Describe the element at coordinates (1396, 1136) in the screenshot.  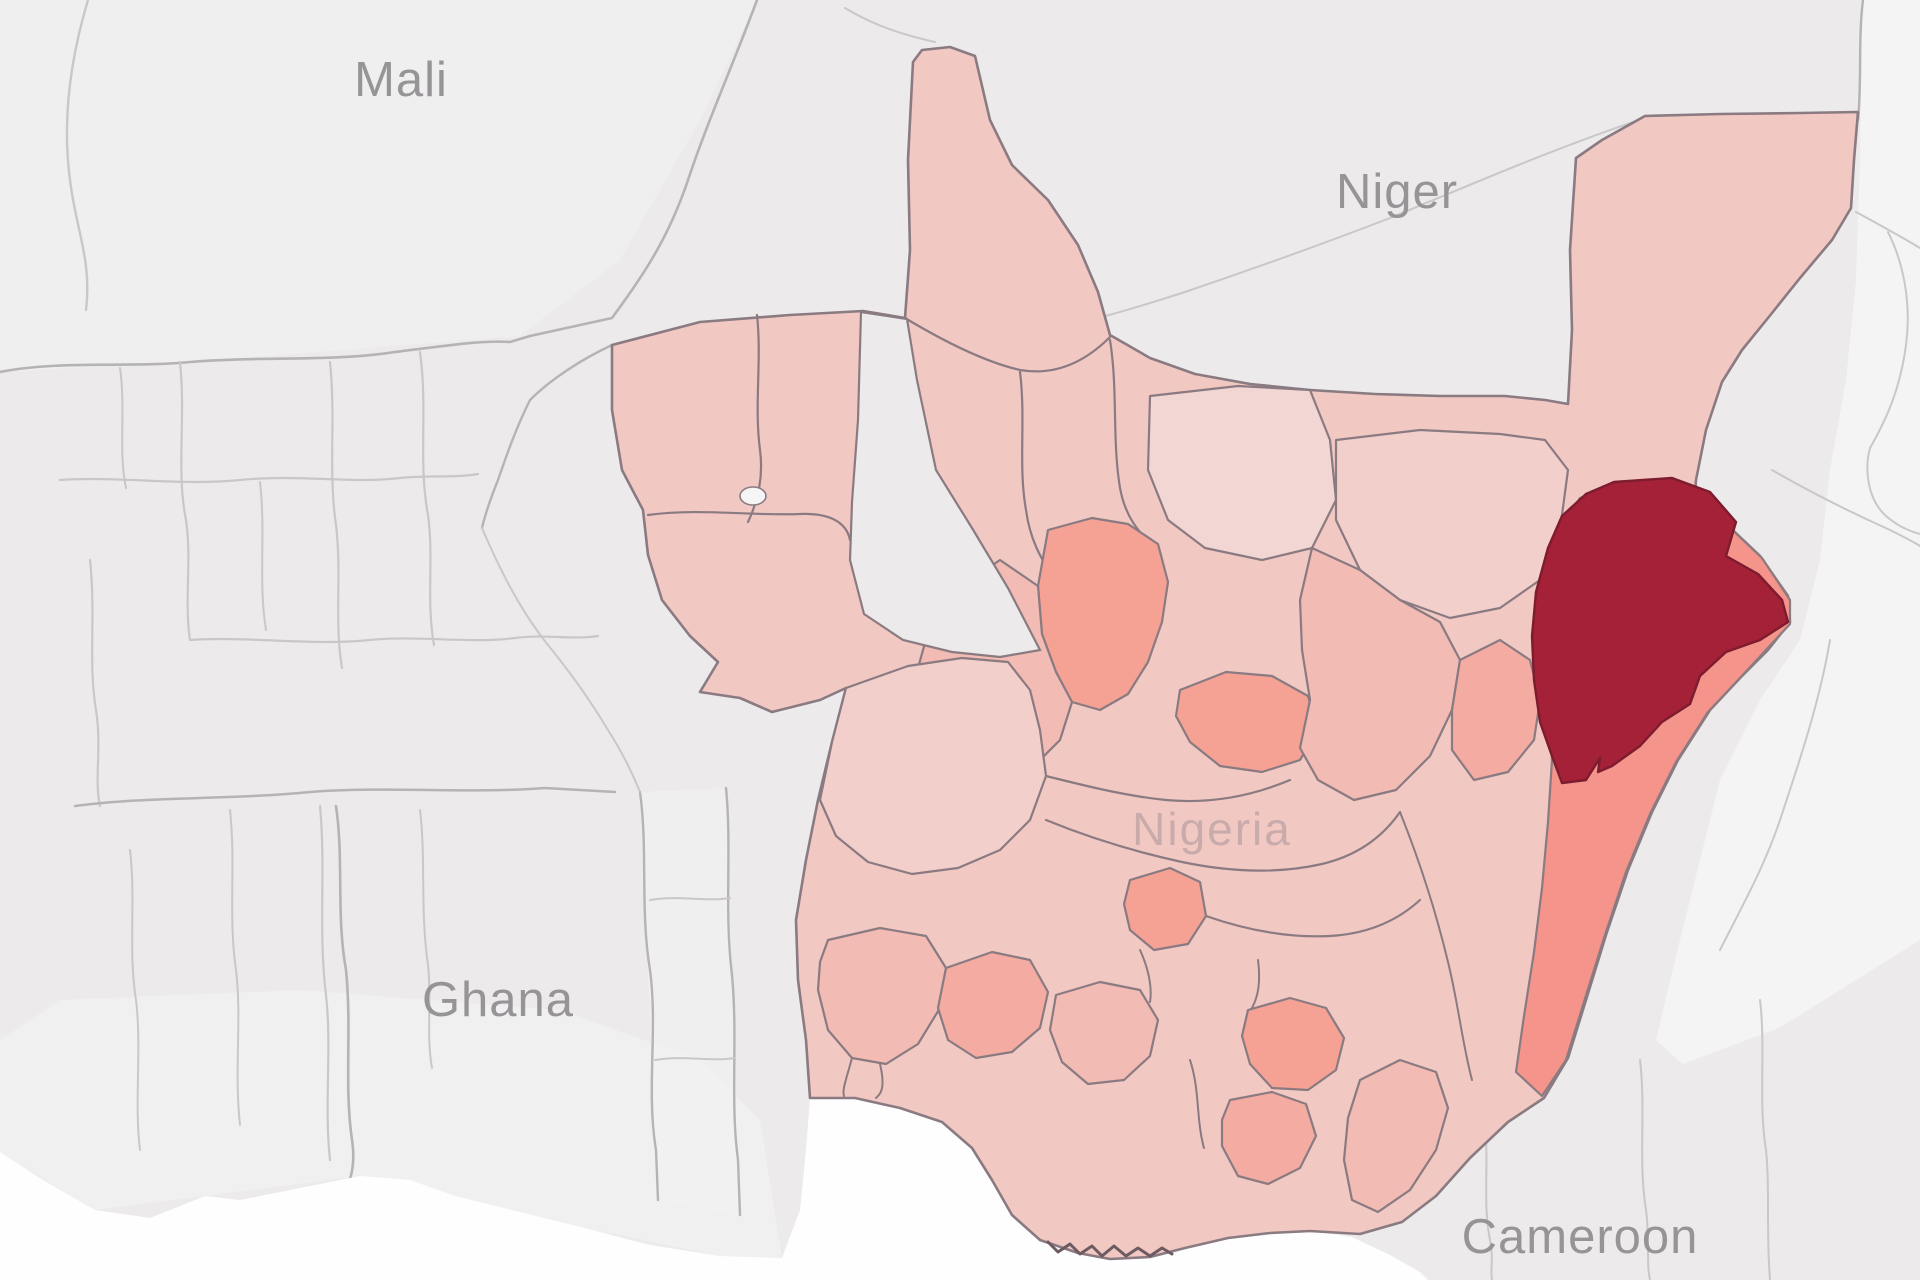
I see `state-cross-river` at that location.